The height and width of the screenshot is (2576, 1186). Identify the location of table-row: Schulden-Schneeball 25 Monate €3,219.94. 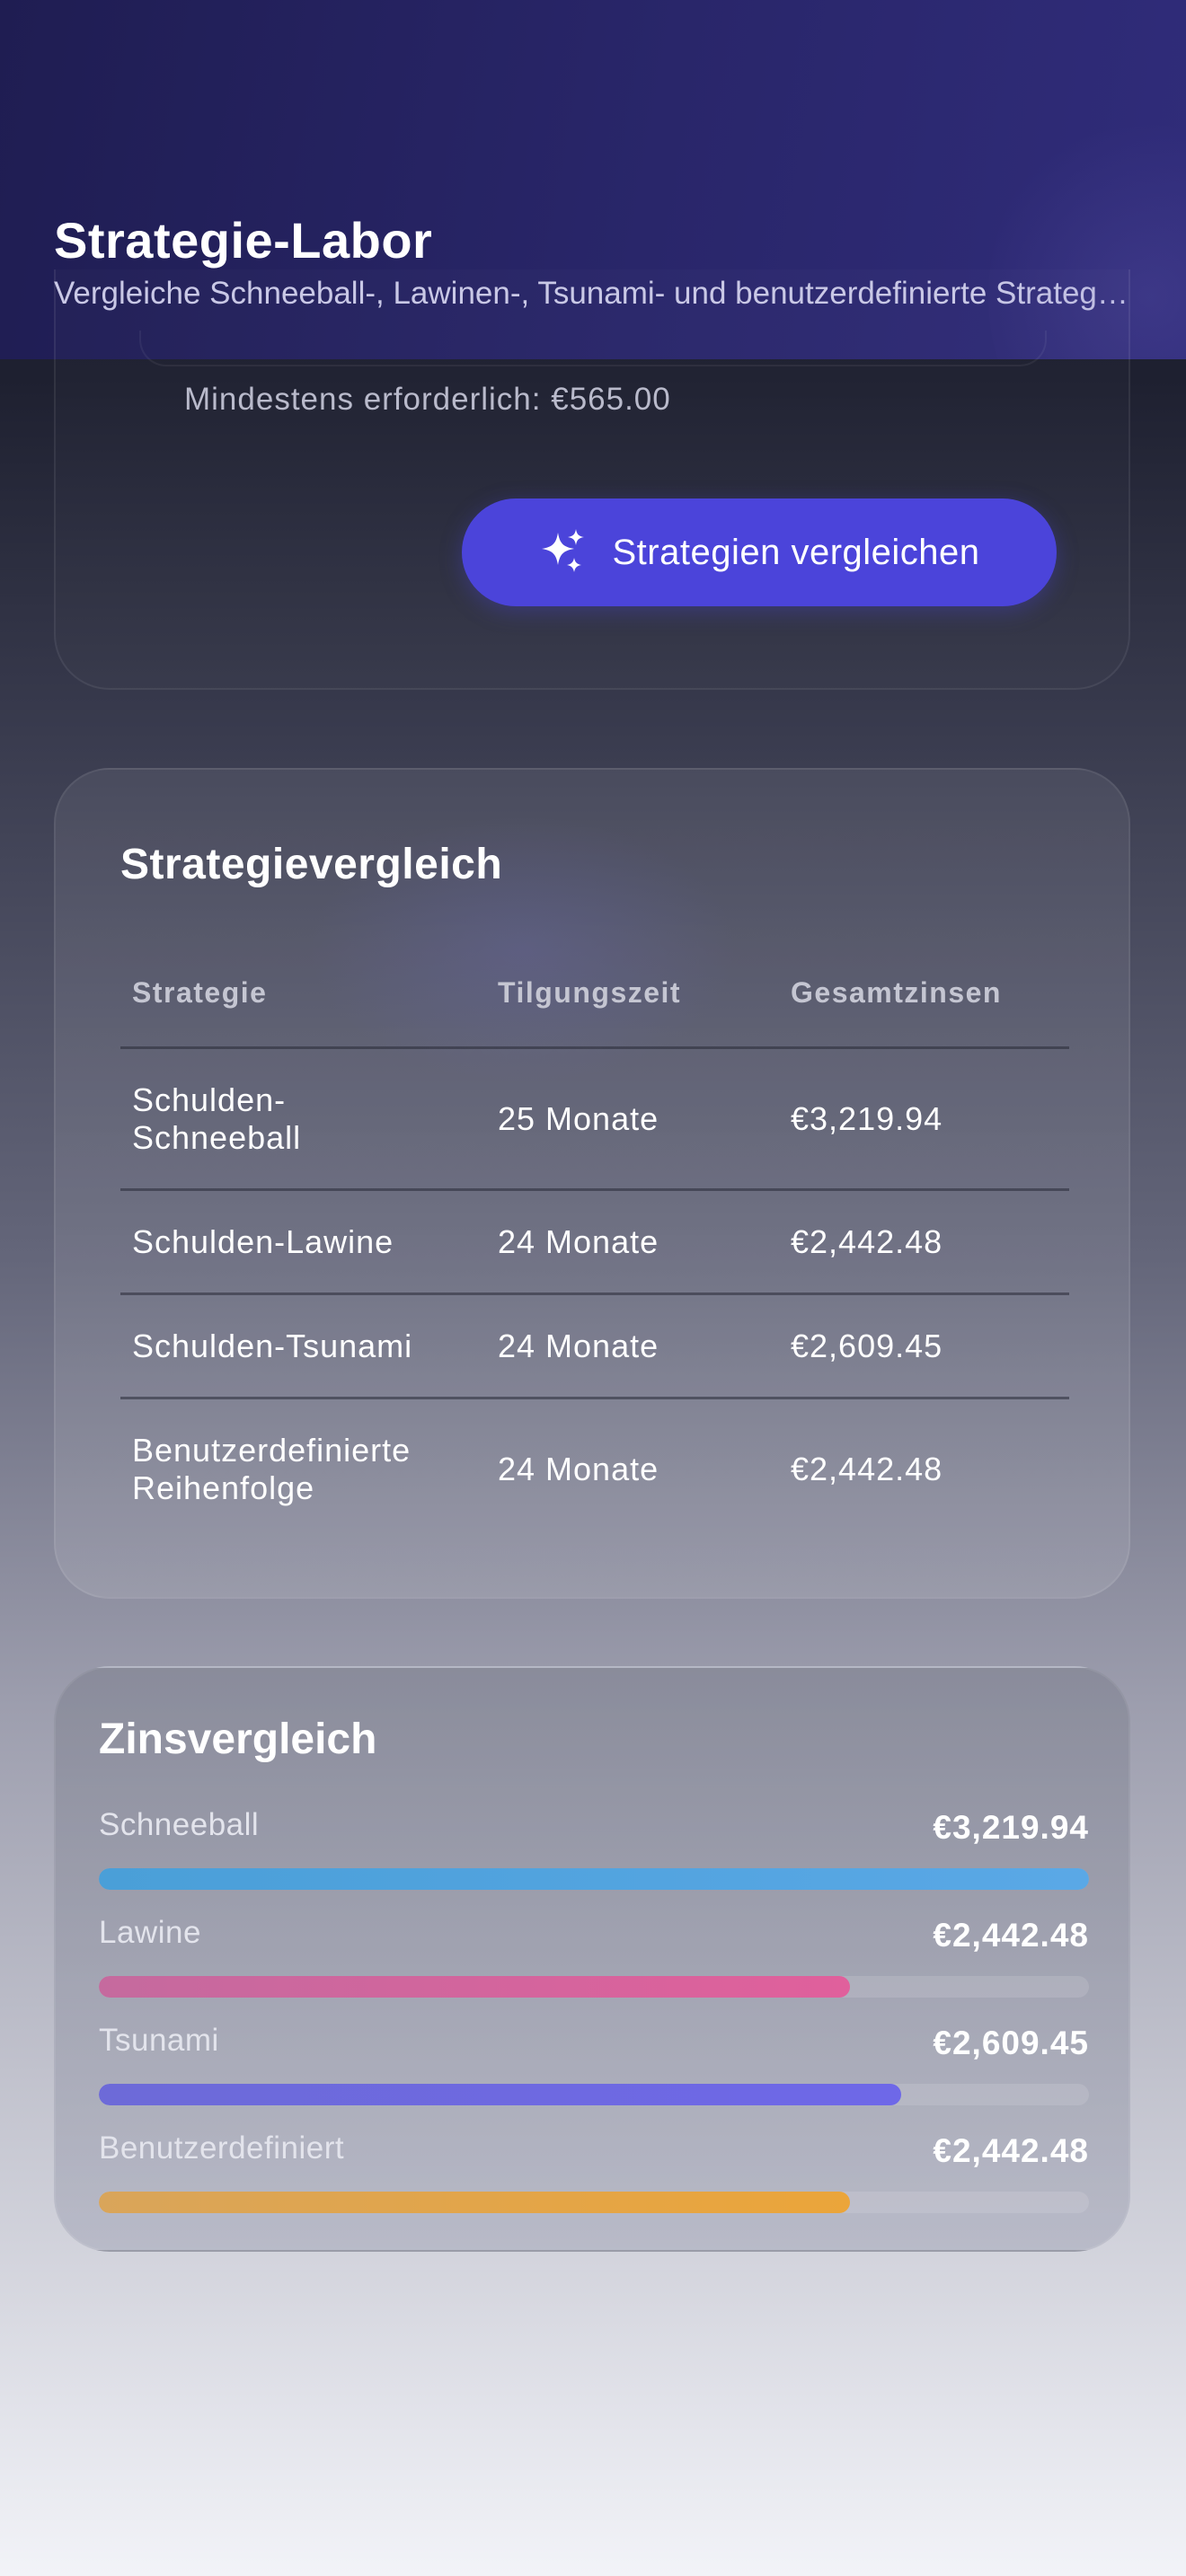
(594, 1120).